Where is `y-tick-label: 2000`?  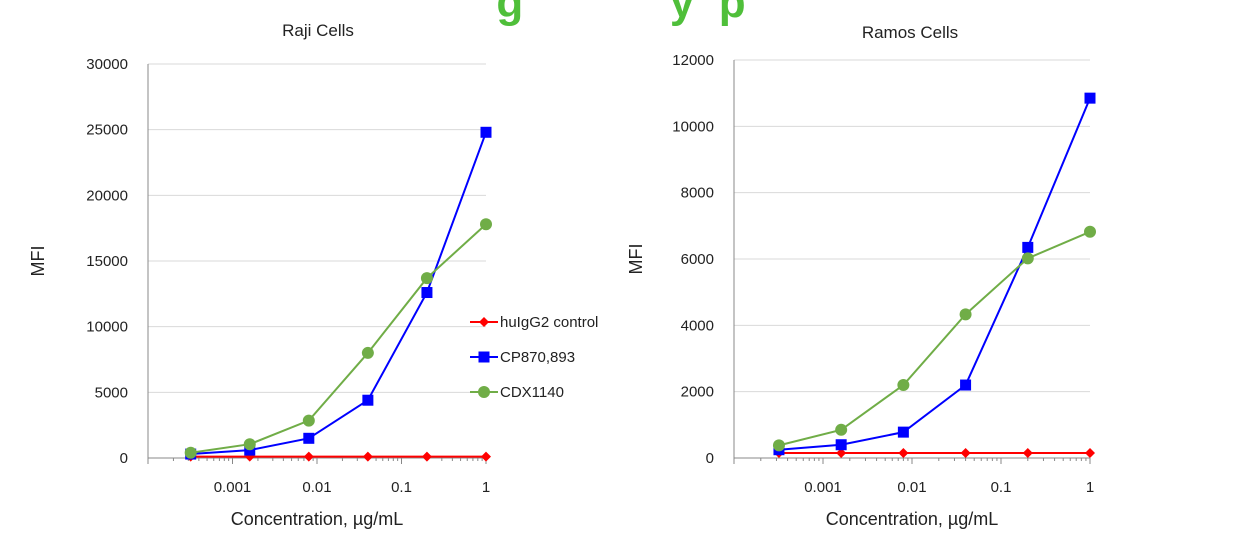
y-tick-label: 2000 is located at coordinates (697, 392).